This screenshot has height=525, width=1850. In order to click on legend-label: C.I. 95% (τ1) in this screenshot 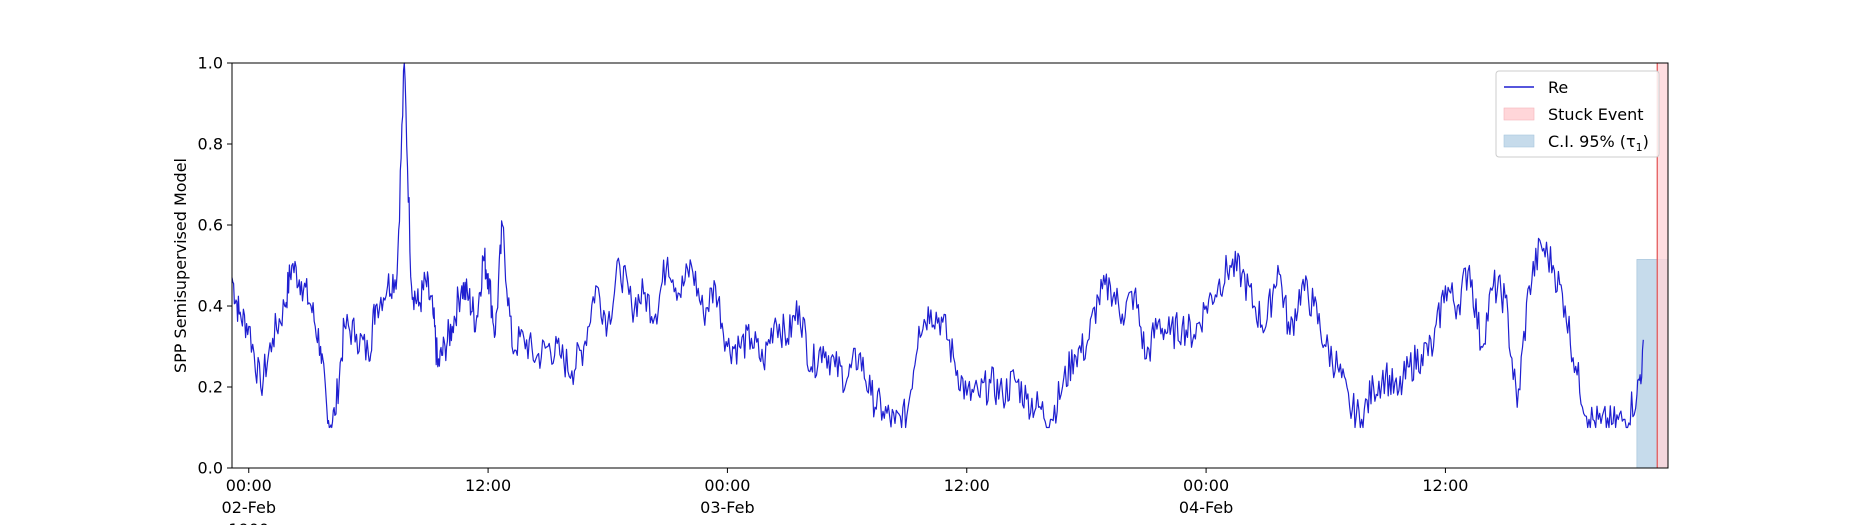, I will do `click(1598, 143)`.